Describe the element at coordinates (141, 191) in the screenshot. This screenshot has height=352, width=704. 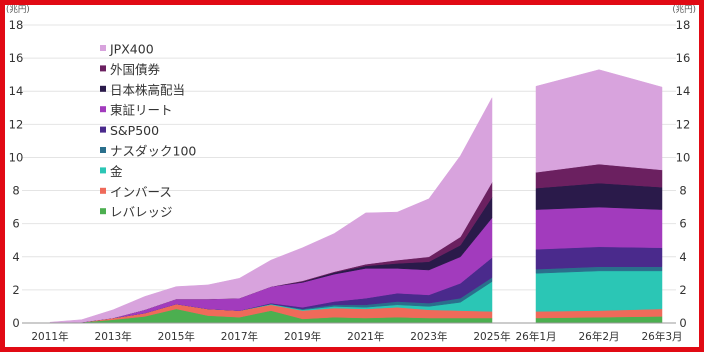
I see `legend-label: インバース` at that location.